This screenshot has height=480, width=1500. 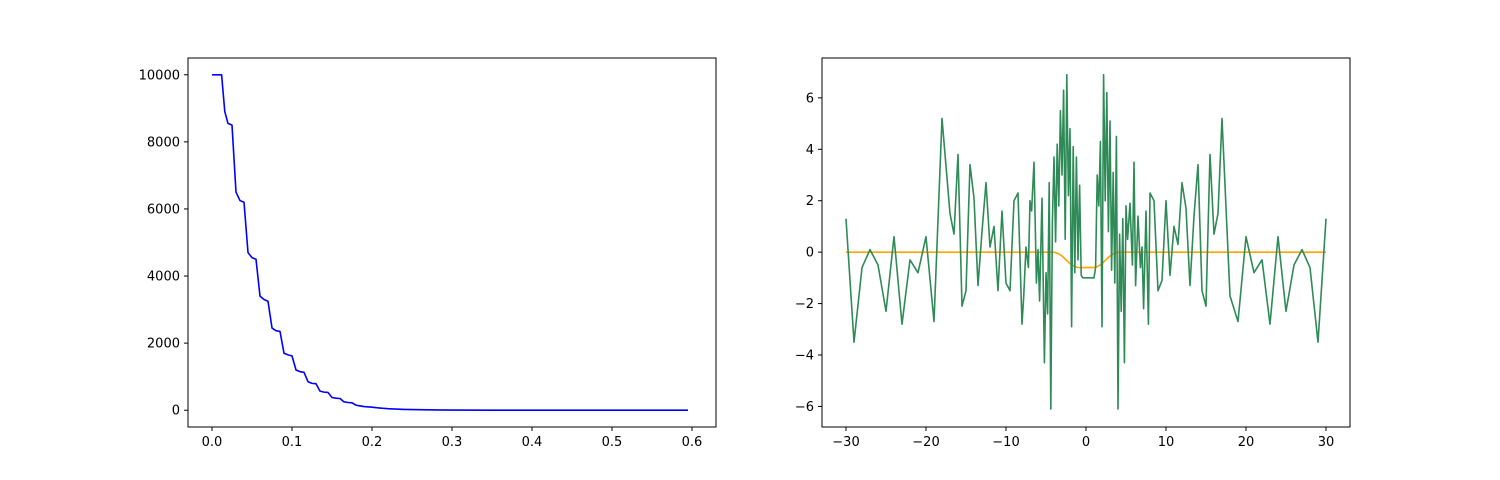 What do you see at coordinates (163, 209) in the screenshot?
I see `y-tick-label: 6000` at bounding box center [163, 209].